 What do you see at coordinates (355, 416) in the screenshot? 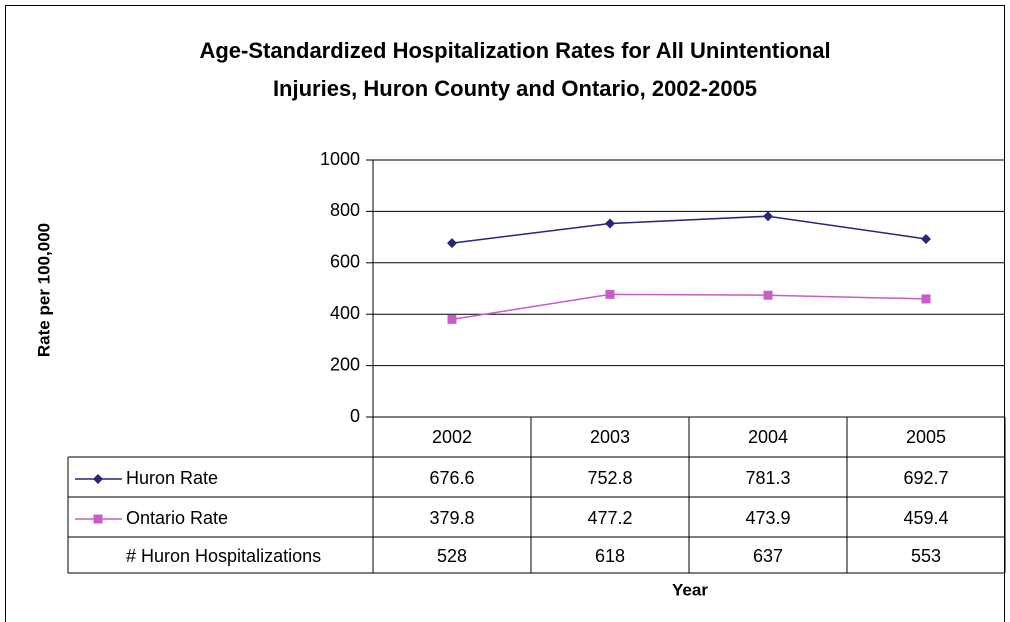
I see `y-tick-label: 0` at bounding box center [355, 416].